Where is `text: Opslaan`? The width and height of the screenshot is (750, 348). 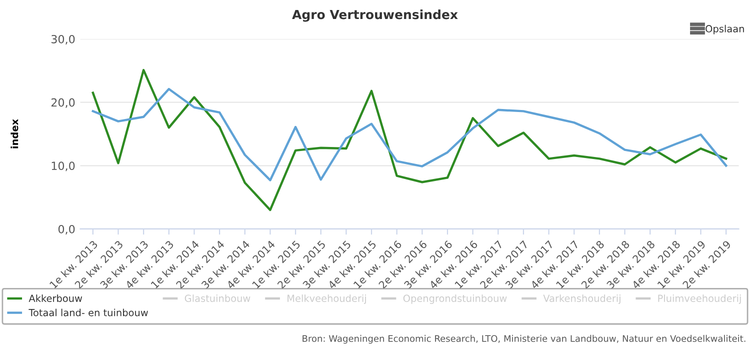 text: Opslaan is located at coordinates (725, 29).